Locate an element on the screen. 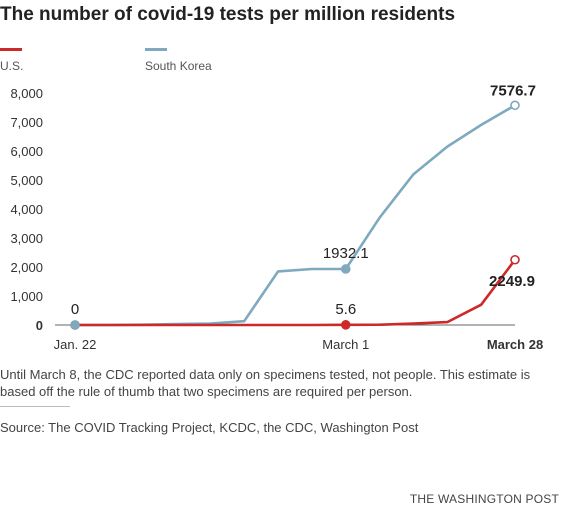  data-label-south-korea: 1932.1 is located at coordinates (346, 253).